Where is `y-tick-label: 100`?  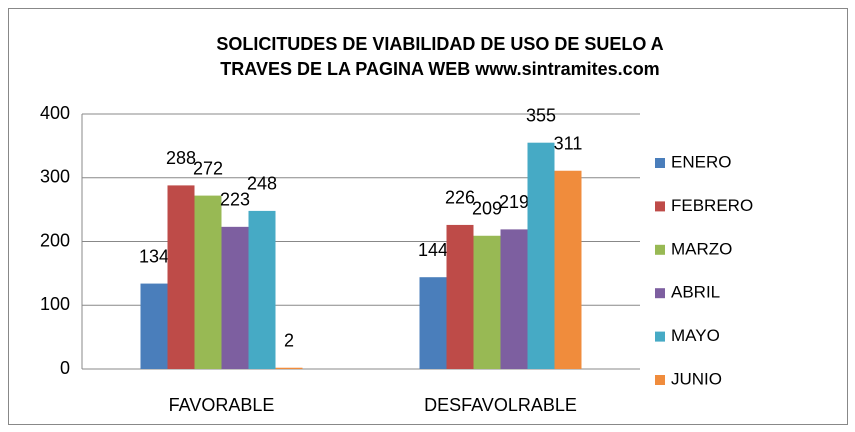
y-tick-label: 100 is located at coordinates (55, 304).